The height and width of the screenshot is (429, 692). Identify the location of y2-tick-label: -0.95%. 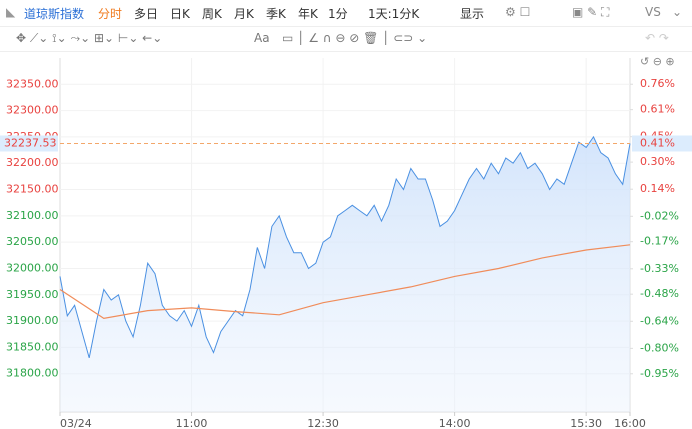
(659, 373).